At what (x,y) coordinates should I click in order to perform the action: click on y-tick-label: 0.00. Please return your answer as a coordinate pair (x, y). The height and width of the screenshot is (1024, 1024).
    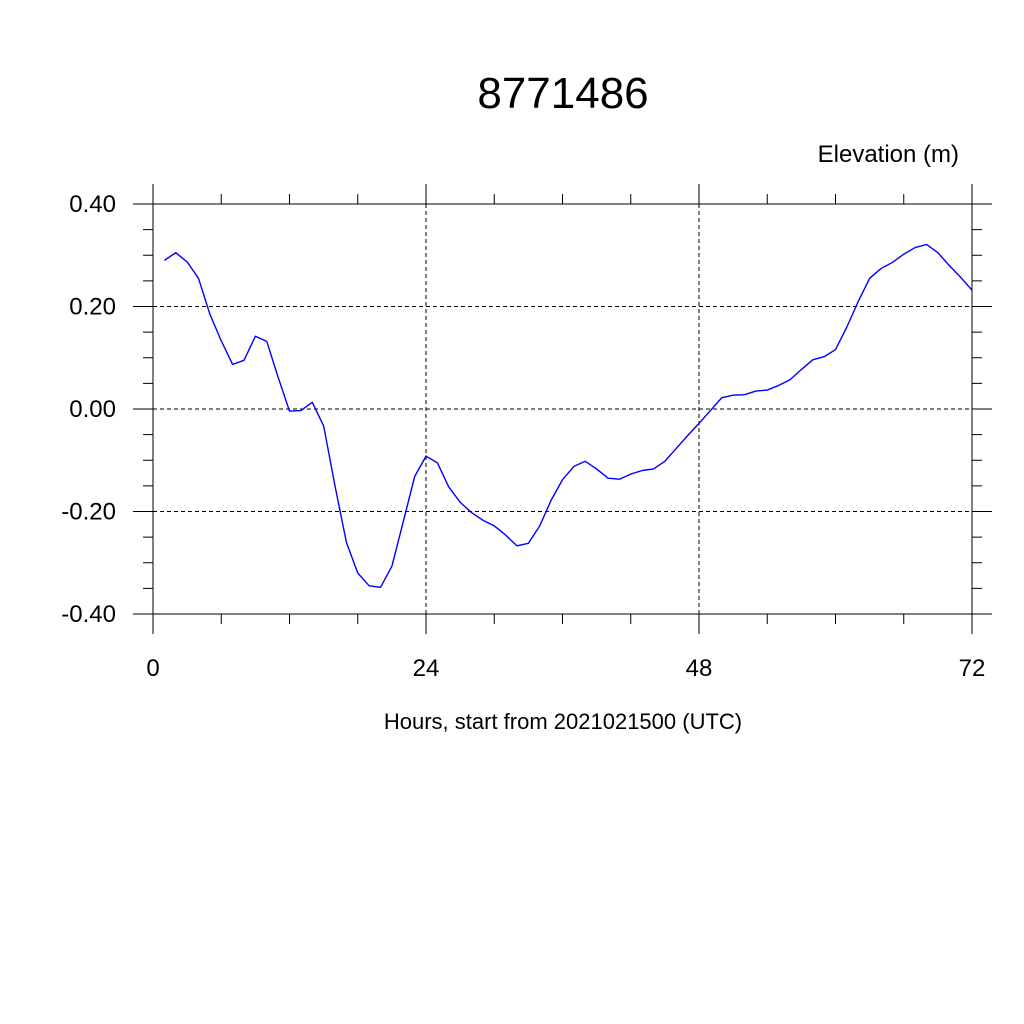
    Looking at the image, I should click on (92, 409).